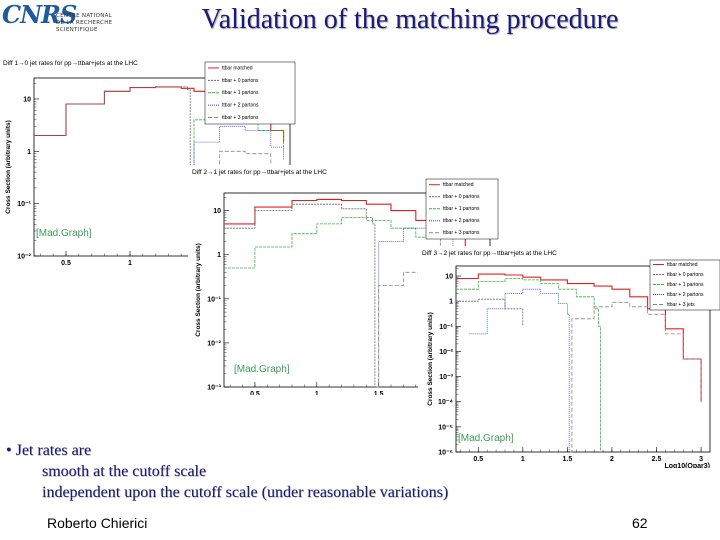 The height and width of the screenshot is (540, 720). Describe the element at coordinates (124, 471) in the screenshot. I see `bullet-sub-smooth: smooth at the cutoff scale` at that location.